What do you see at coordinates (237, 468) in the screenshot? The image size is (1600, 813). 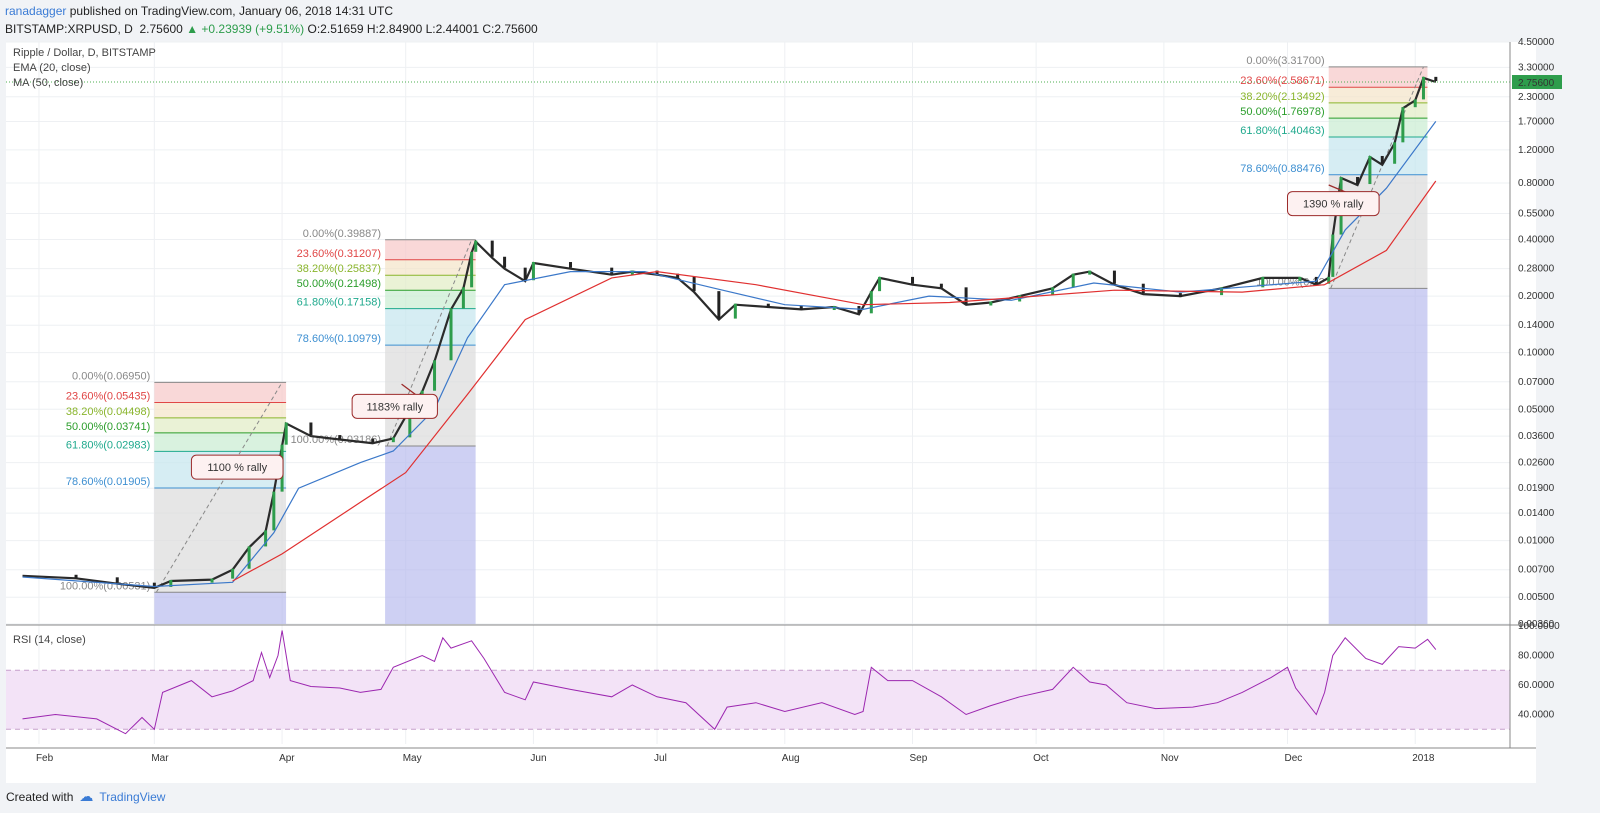 I see `rally-callout-label: 1100 % rally` at bounding box center [237, 468].